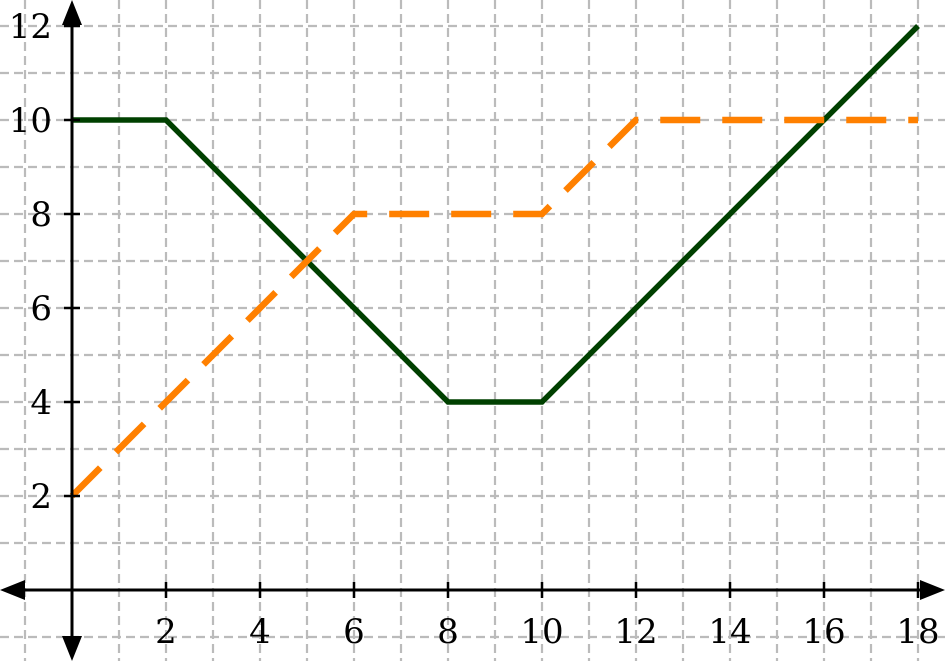 The height and width of the screenshot is (661, 945). I want to click on x-tick-label: 2, so click(166, 632).